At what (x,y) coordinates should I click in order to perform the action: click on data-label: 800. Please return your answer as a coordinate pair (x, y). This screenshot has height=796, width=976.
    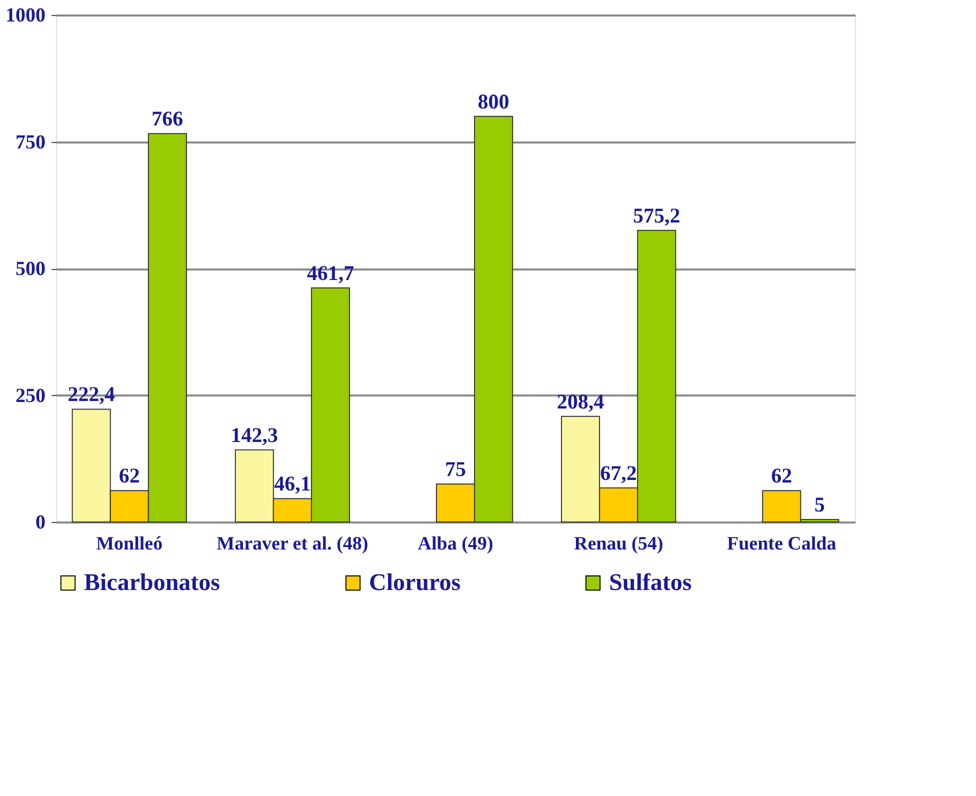
    Looking at the image, I should click on (494, 101).